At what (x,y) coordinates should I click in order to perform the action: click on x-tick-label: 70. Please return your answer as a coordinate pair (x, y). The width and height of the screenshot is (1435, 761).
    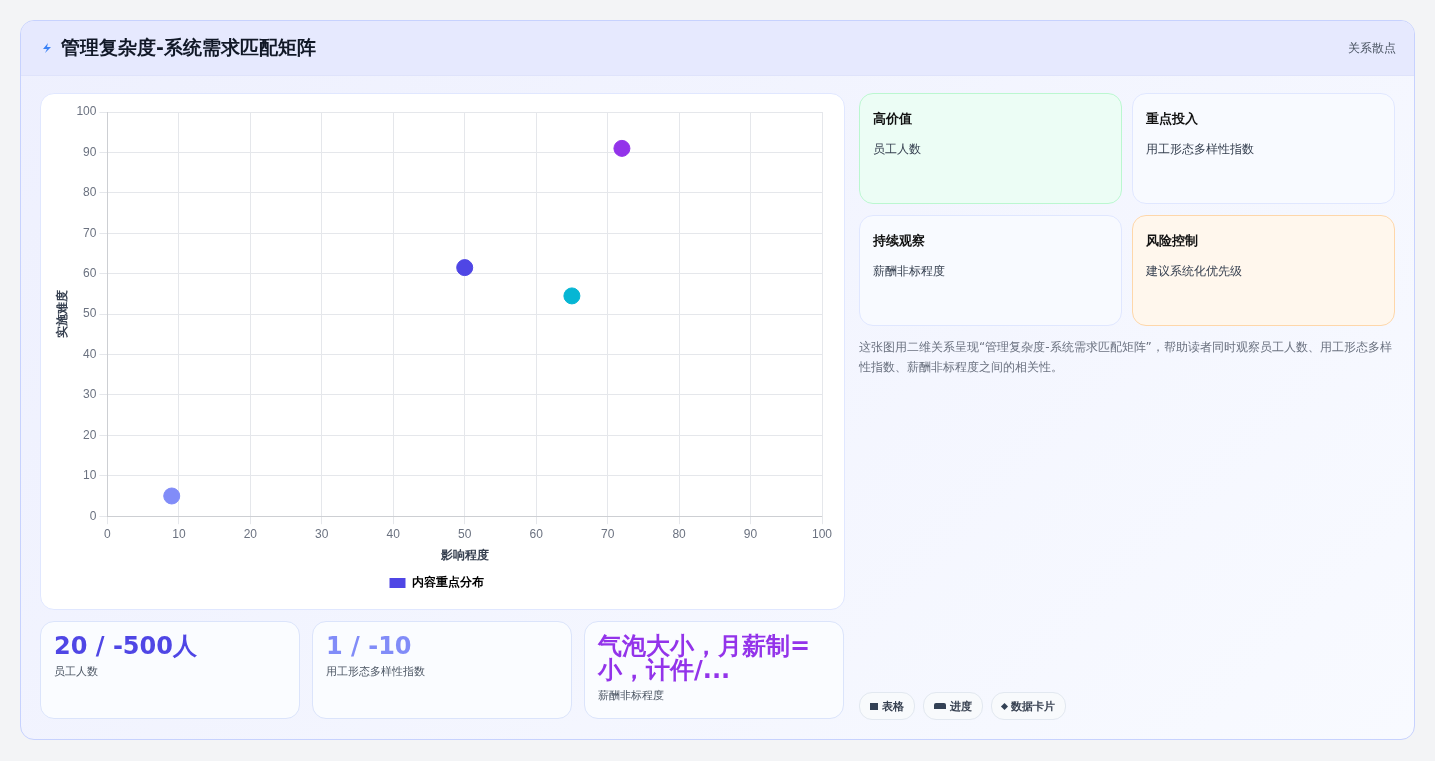
    Looking at the image, I should click on (607, 533).